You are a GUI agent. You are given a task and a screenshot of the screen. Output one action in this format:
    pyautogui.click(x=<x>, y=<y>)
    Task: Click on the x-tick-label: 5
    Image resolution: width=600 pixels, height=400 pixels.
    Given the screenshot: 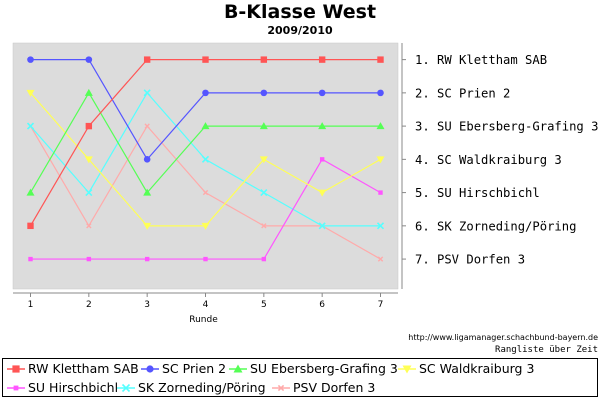 What is the action you would take?
    pyautogui.click(x=264, y=305)
    